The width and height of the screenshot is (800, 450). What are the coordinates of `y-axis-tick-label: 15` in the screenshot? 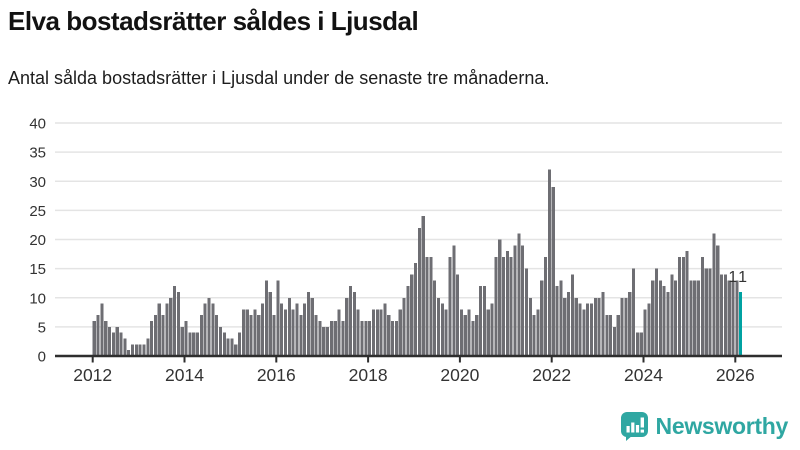 It's located at (37, 269).